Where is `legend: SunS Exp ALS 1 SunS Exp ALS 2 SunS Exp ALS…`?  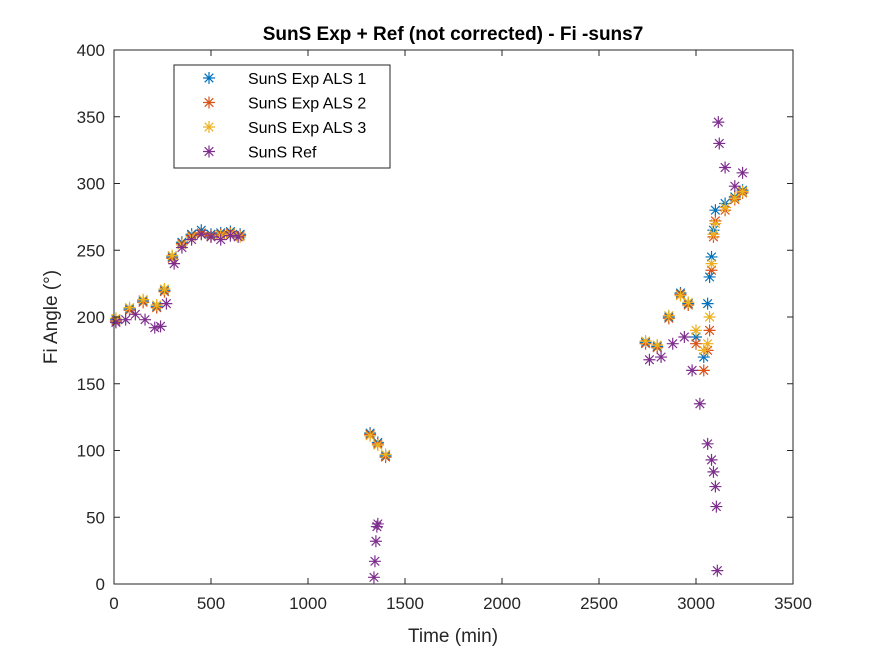 legend: SunS Exp ALS 1 SunS Exp ALS 2 SunS Exp ALS… is located at coordinates (282, 116).